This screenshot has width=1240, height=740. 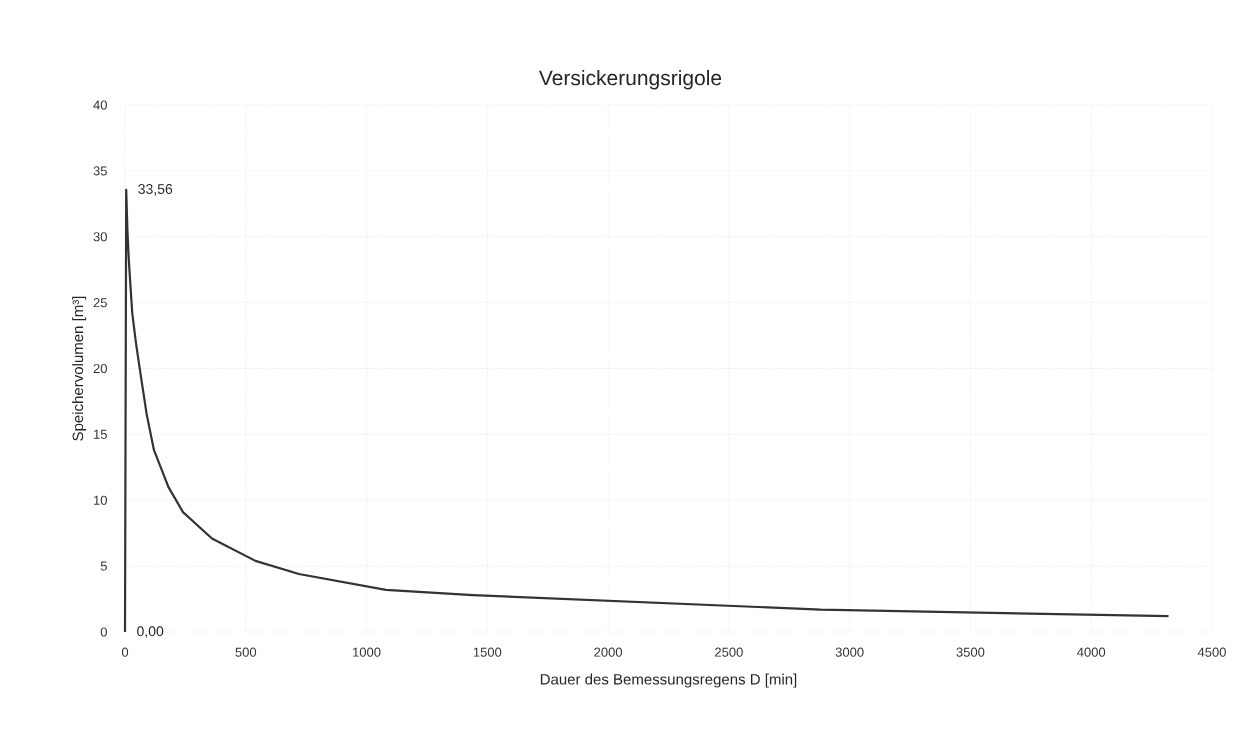 What do you see at coordinates (103, 632) in the screenshot?
I see `y-tick-label: 0` at bounding box center [103, 632].